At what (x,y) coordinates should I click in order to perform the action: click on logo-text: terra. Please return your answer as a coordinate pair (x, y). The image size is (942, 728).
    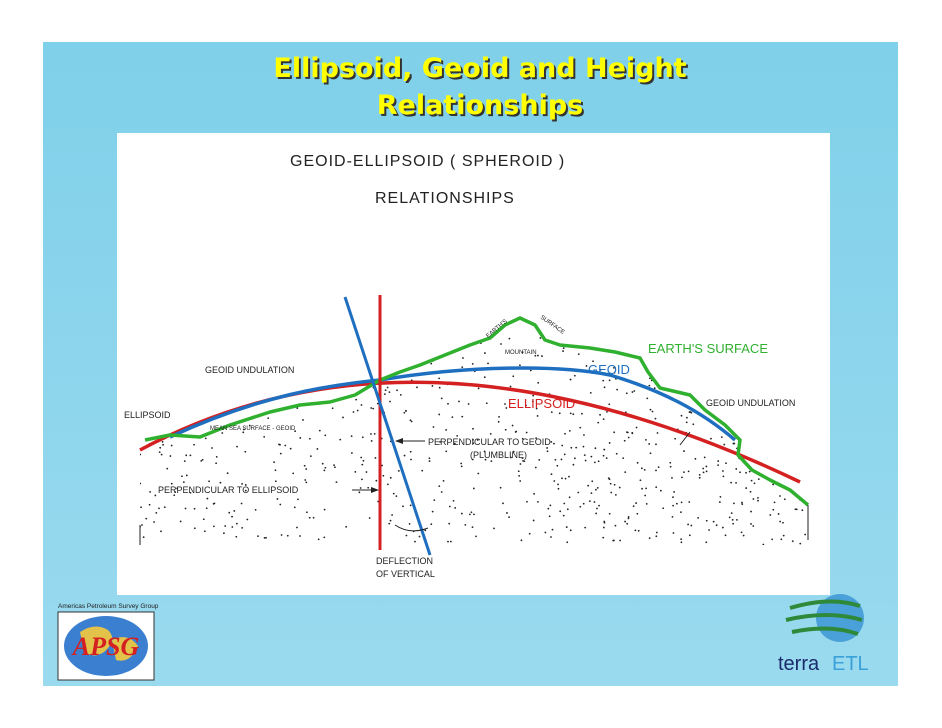
    Looking at the image, I should click on (799, 664).